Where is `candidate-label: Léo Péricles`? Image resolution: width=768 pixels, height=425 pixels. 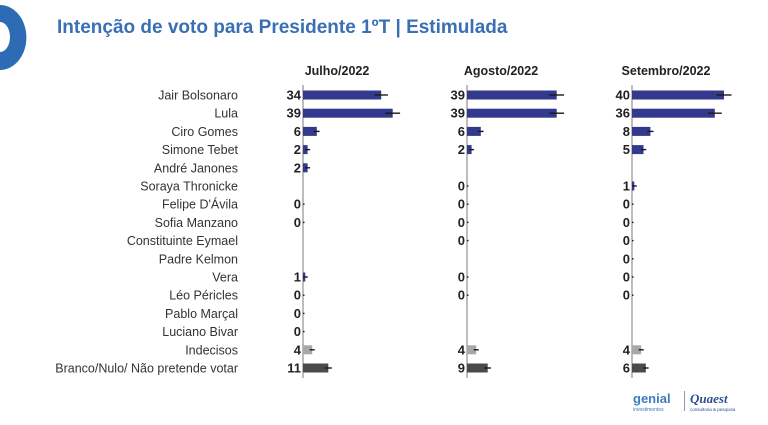
candidate-label: Léo Péricles is located at coordinates (203, 296).